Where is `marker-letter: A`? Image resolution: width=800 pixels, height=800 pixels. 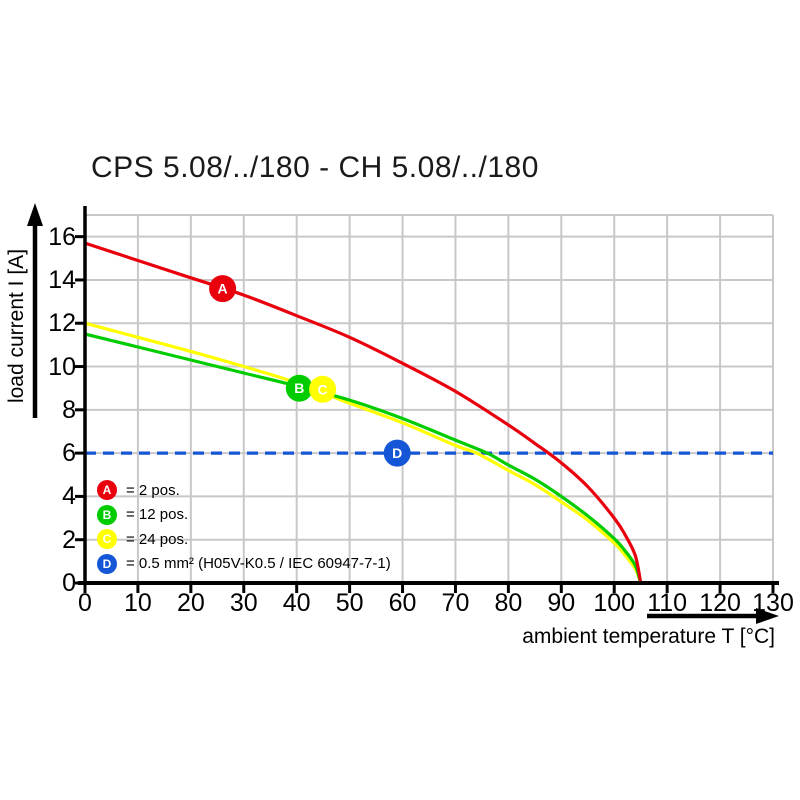
marker-letter: A is located at coordinates (223, 289).